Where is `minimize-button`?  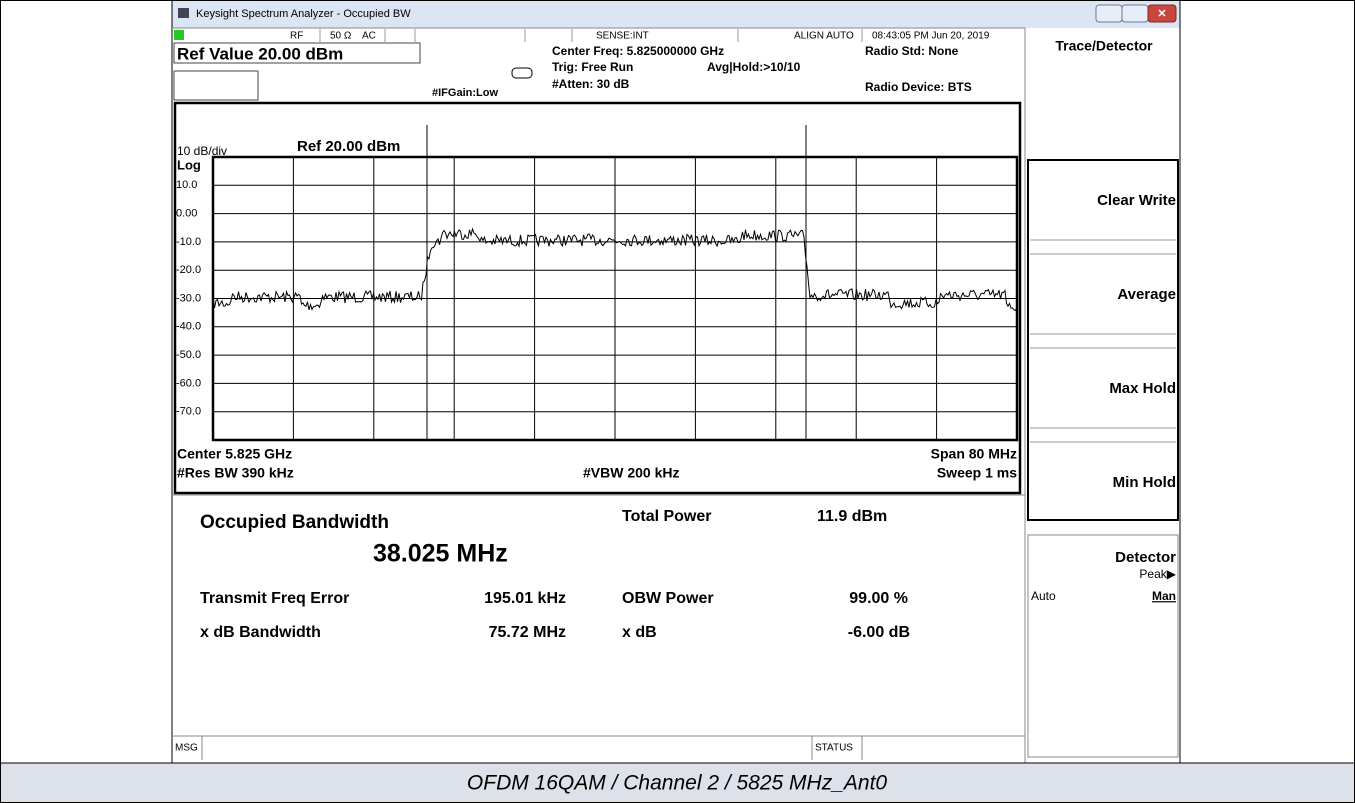
minimize-button is located at coordinates (1109, 13).